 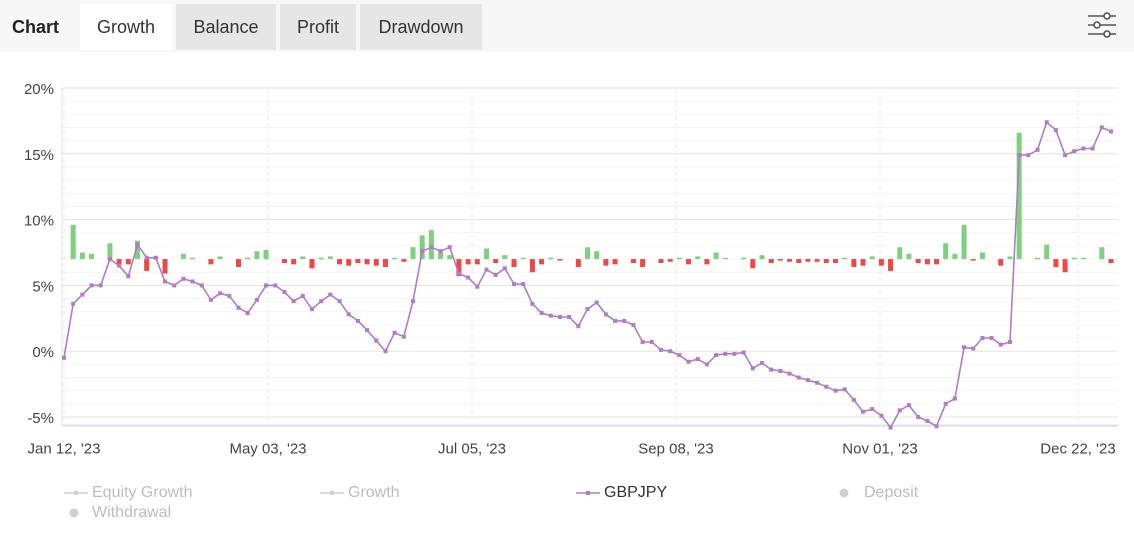 What do you see at coordinates (1102, 25) in the screenshot?
I see `sliders-icon` at bounding box center [1102, 25].